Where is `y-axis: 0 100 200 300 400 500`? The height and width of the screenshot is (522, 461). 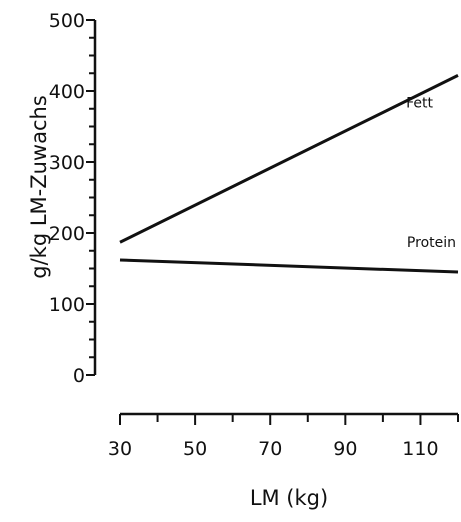 y-axis: 0 100 200 300 400 500 is located at coordinates (73, 198).